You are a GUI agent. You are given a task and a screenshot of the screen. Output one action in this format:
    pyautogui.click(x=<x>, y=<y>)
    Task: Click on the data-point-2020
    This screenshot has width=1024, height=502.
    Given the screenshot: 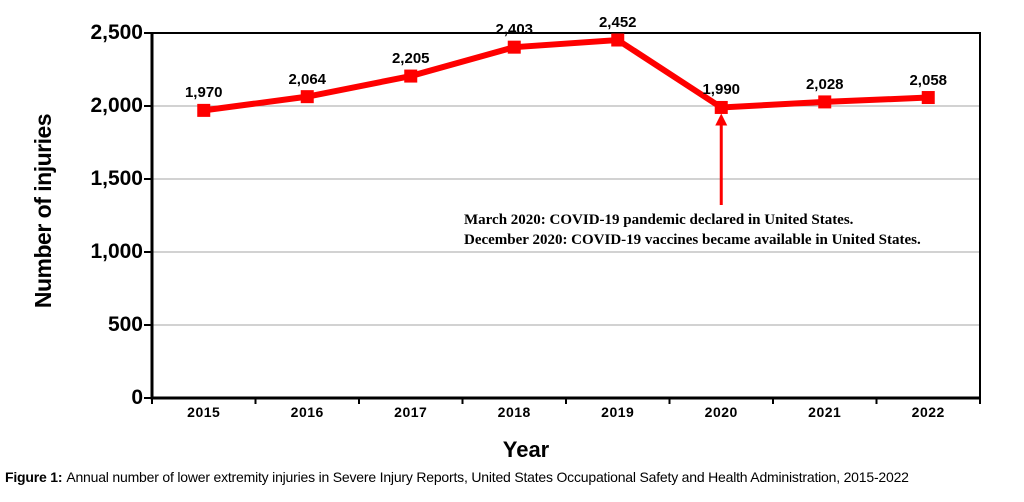 What is the action you would take?
    pyautogui.click(x=721, y=107)
    